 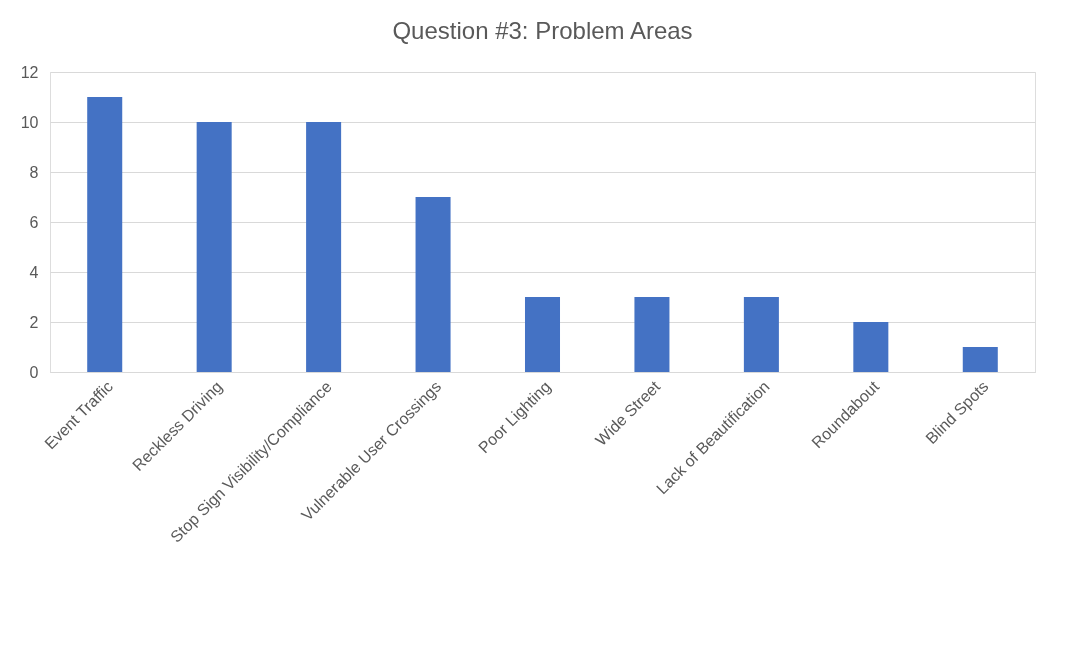 I want to click on y-tick-label: 4, so click(x=34, y=272).